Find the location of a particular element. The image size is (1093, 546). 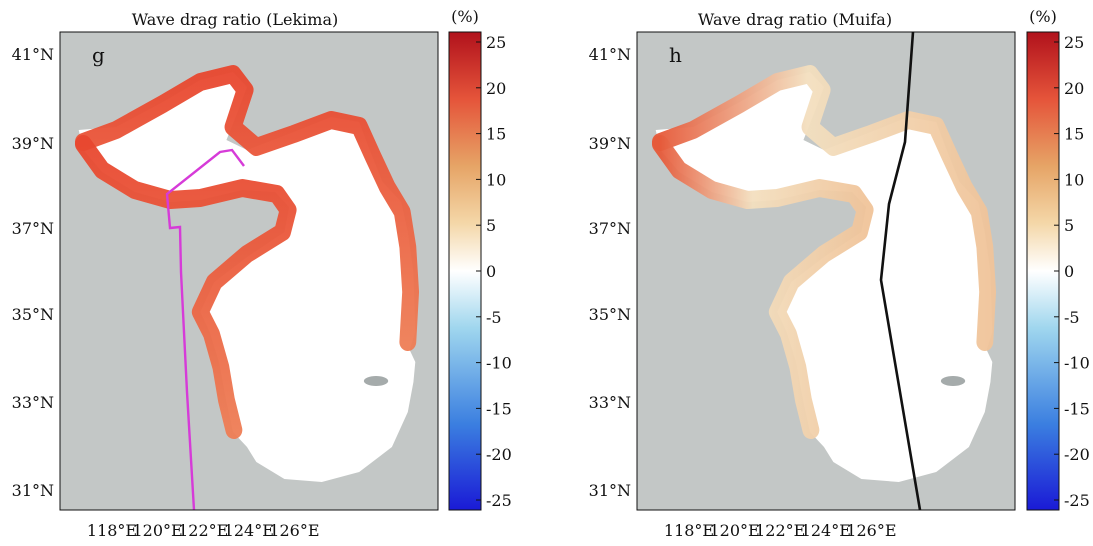

colorbar-tick-label-g: 10 is located at coordinates (496, 179).